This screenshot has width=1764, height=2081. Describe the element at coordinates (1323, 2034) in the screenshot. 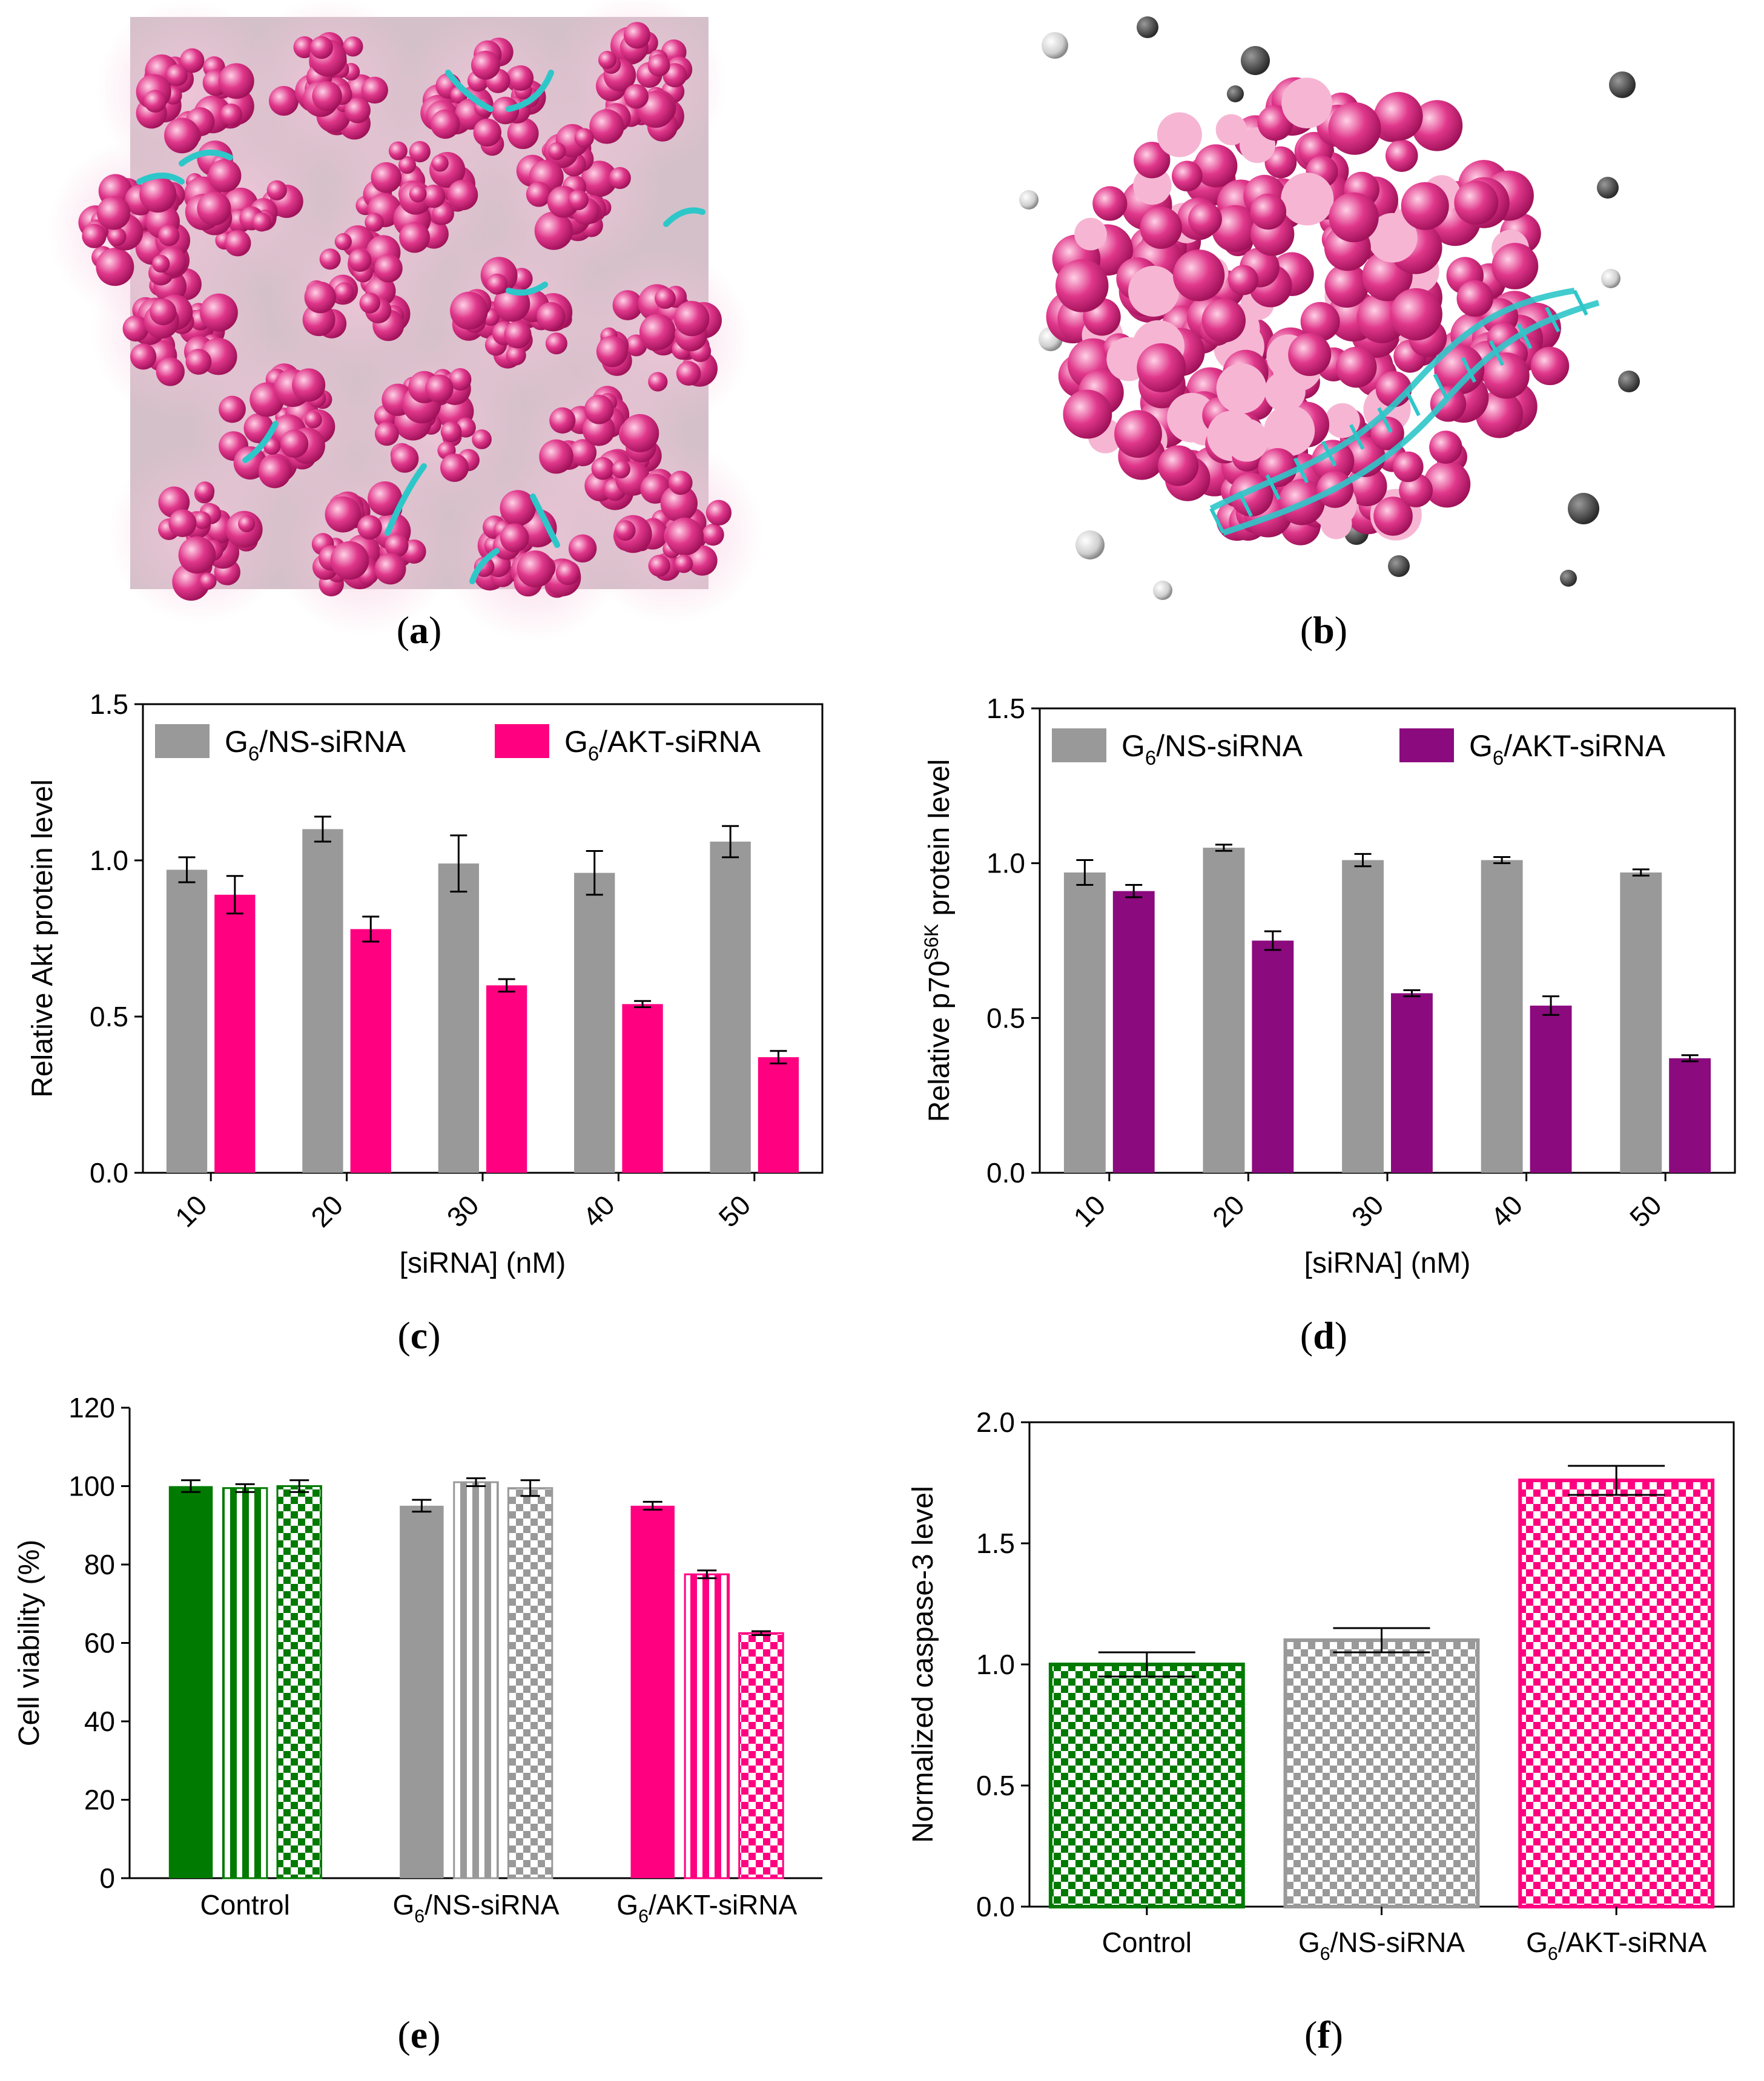

I see `panel-label-f-letter: f` at that location.